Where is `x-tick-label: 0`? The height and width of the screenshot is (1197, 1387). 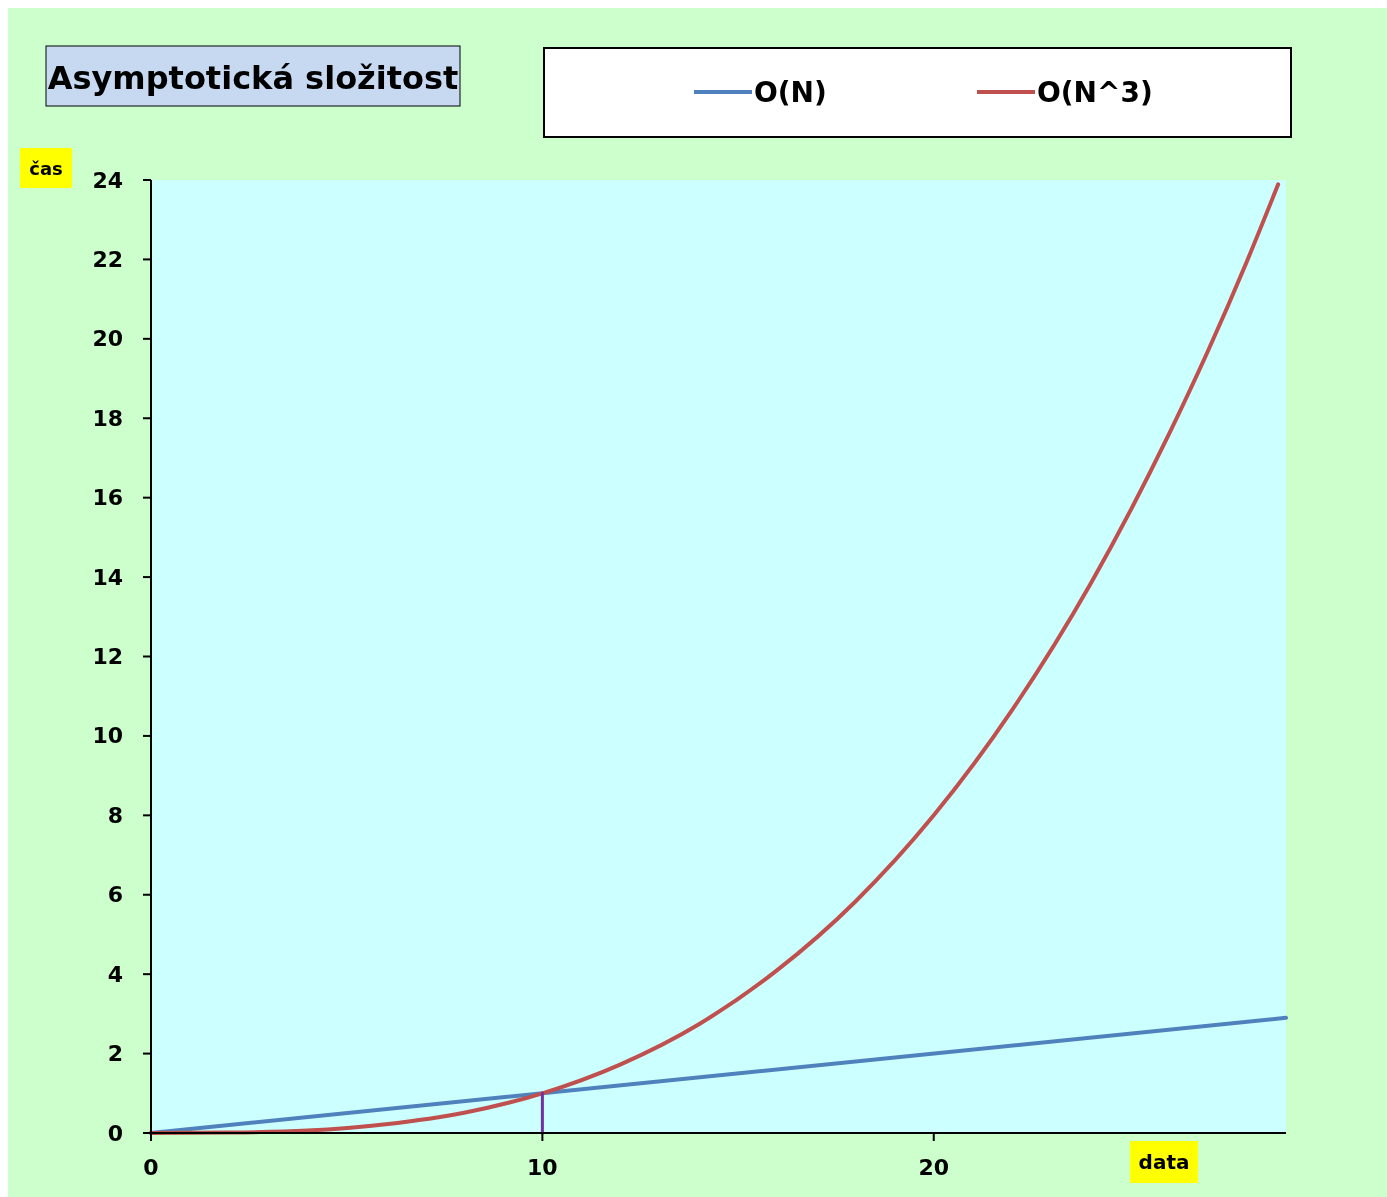
x-tick-label: 0 is located at coordinates (151, 1167).